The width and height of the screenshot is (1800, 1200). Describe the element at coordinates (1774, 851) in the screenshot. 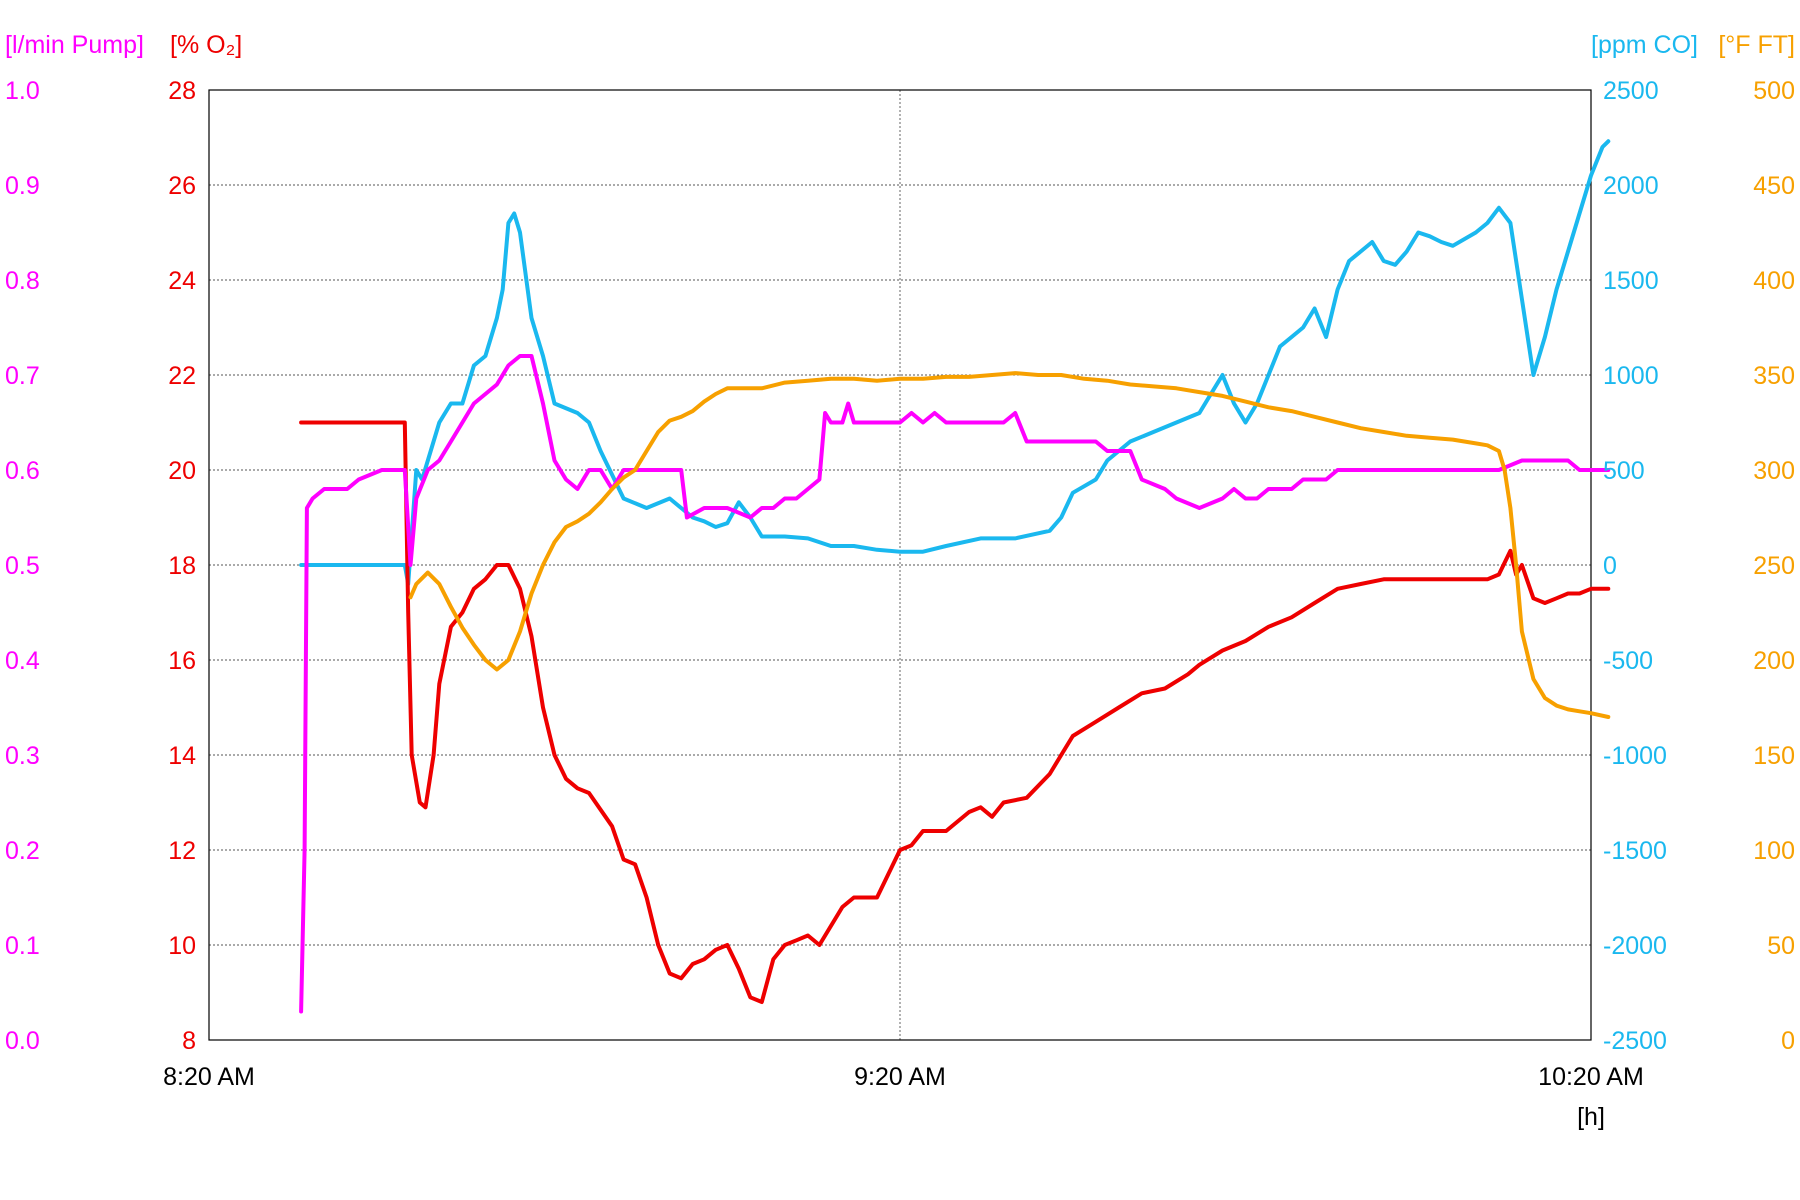

I see `ft-tick-label: 100` at that location.